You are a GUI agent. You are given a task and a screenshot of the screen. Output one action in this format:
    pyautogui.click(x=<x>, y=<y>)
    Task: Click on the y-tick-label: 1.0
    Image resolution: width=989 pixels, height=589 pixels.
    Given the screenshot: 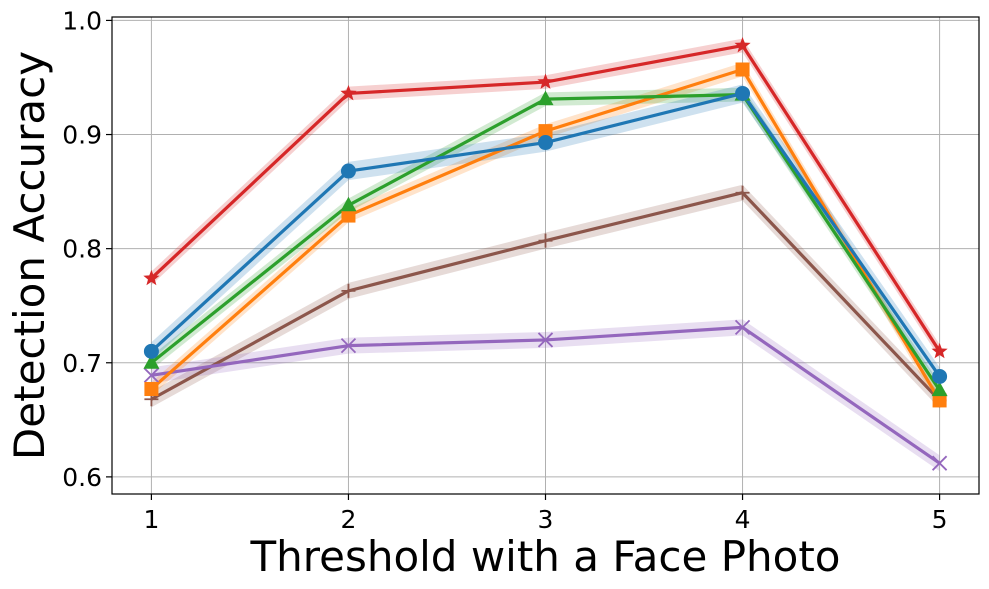 What is the action you would take?
    pyautogui.click(x=82, y=20)
    